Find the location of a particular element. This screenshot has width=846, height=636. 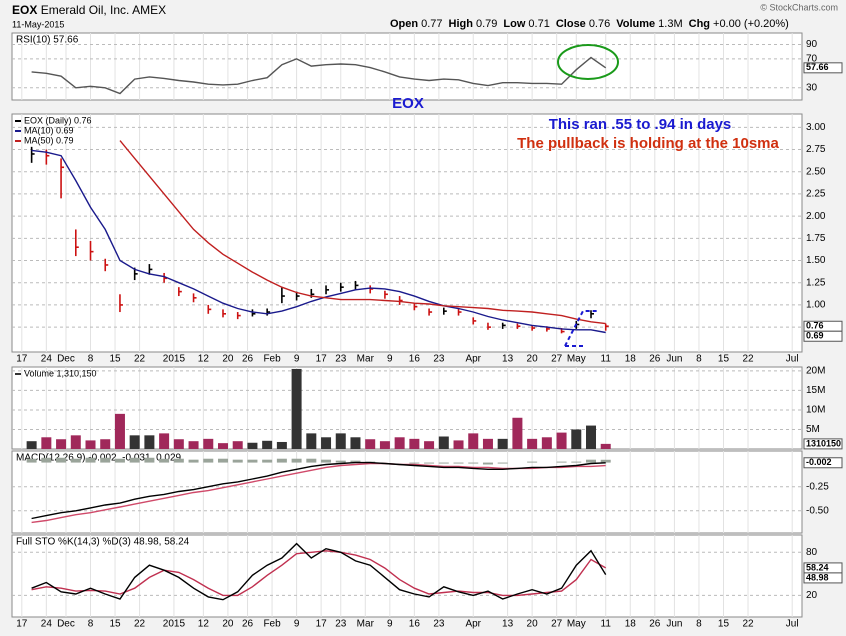

x-tick-label: 16 is located at coordinates (415, 359).